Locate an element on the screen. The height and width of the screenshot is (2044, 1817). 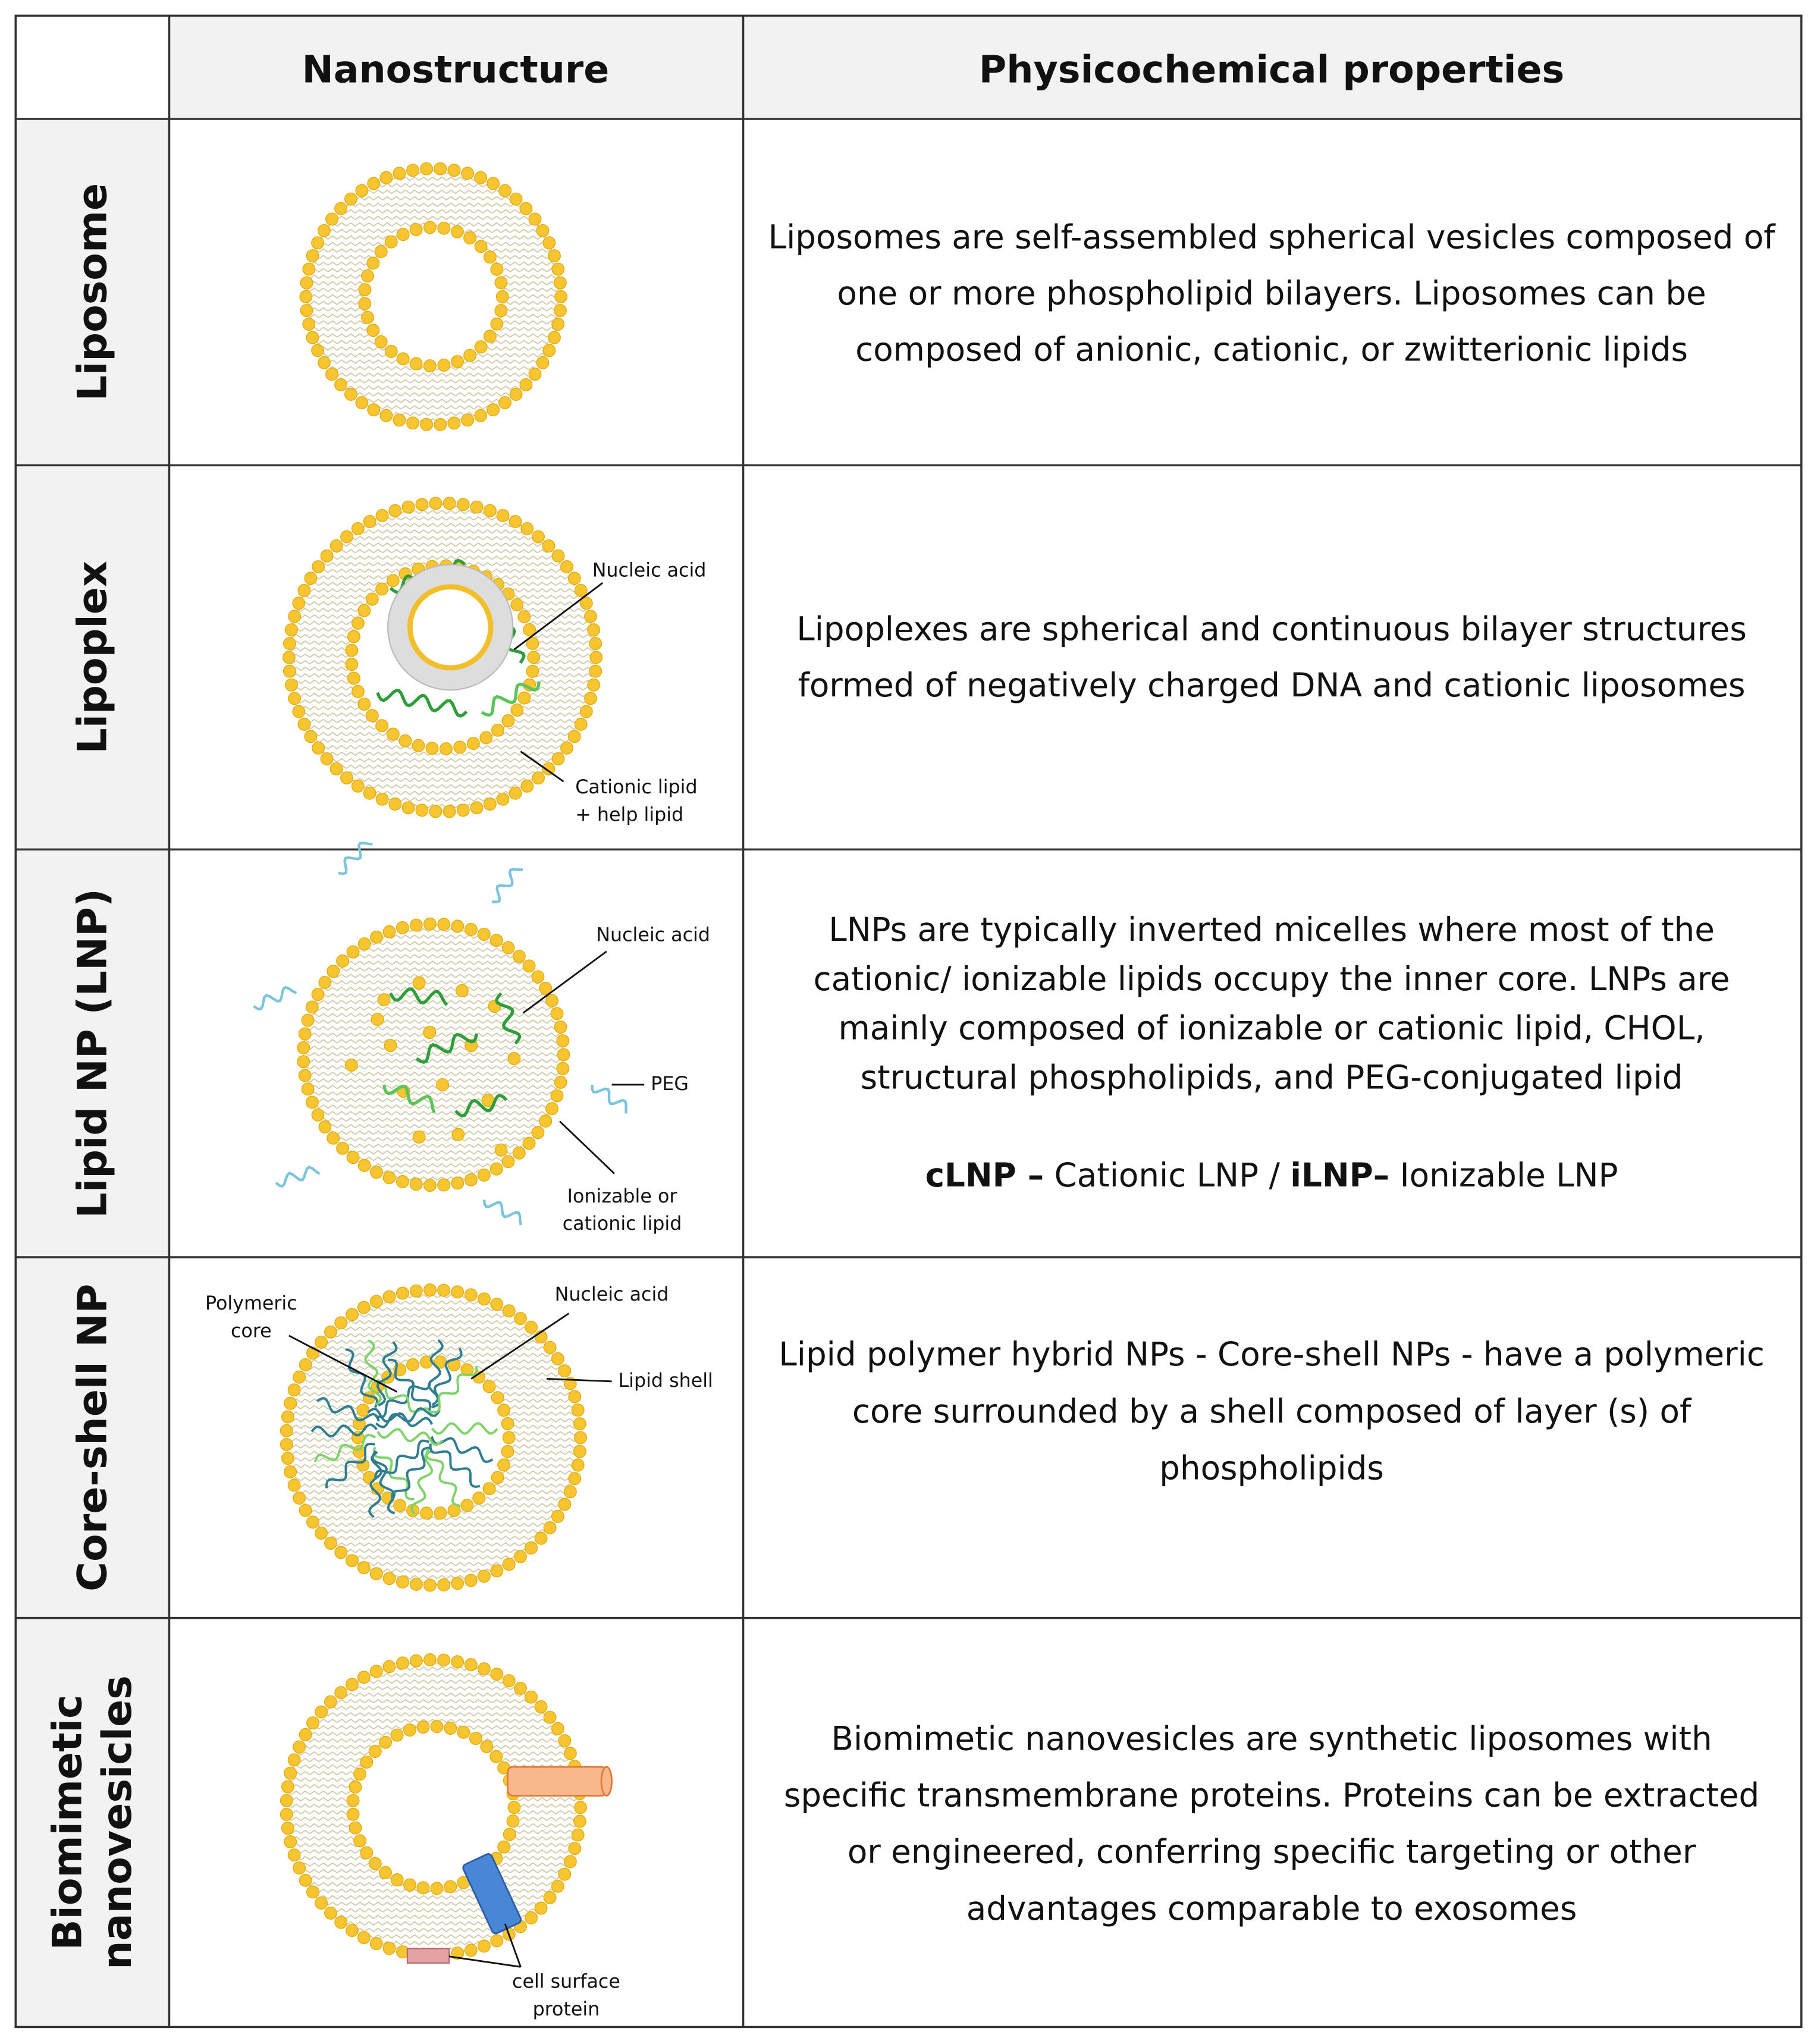
row-label: Liposome is located at coordinates (92, 292).